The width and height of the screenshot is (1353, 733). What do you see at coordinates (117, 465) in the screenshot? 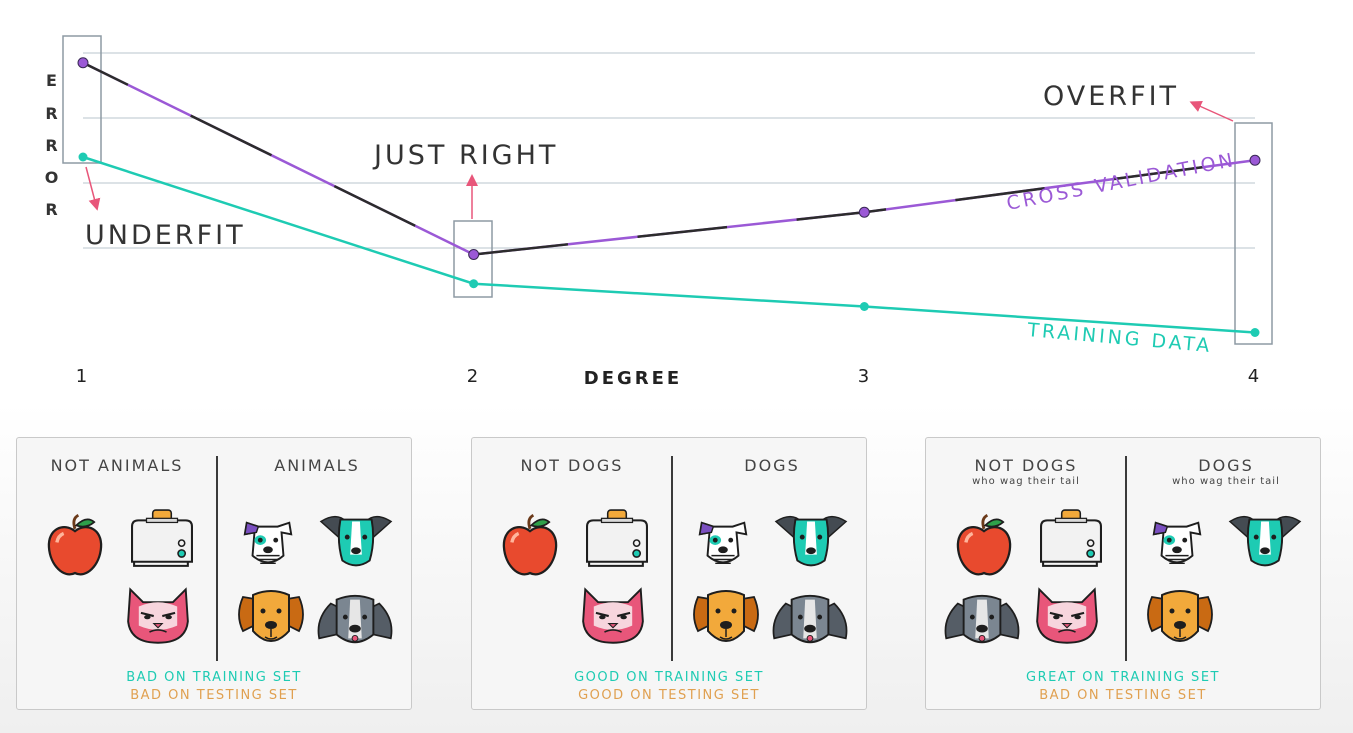
I see `left-group-title: NOT ANIMALS` at bounding box center [117, 465].